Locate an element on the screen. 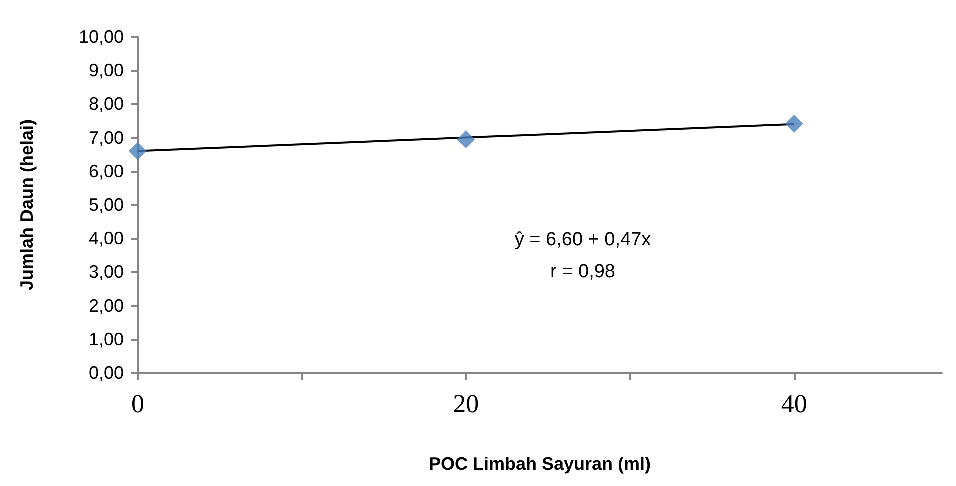 This screenshot has width=956, height=486. x-tick-label: 0 is located at coordinates (138, 404).